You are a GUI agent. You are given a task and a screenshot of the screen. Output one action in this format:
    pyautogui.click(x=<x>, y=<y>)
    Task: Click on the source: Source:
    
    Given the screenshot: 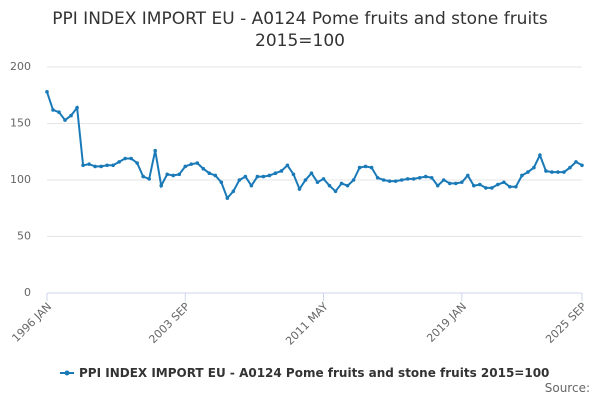 What is the action you would take?
    pyautogui.click(x=567, y=388)
    